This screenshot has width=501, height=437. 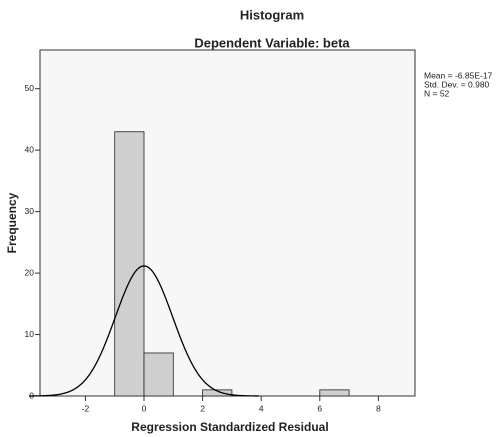 I want to click on x-axis-title: Regression Standardized Residual, so click(x=229, y=427).